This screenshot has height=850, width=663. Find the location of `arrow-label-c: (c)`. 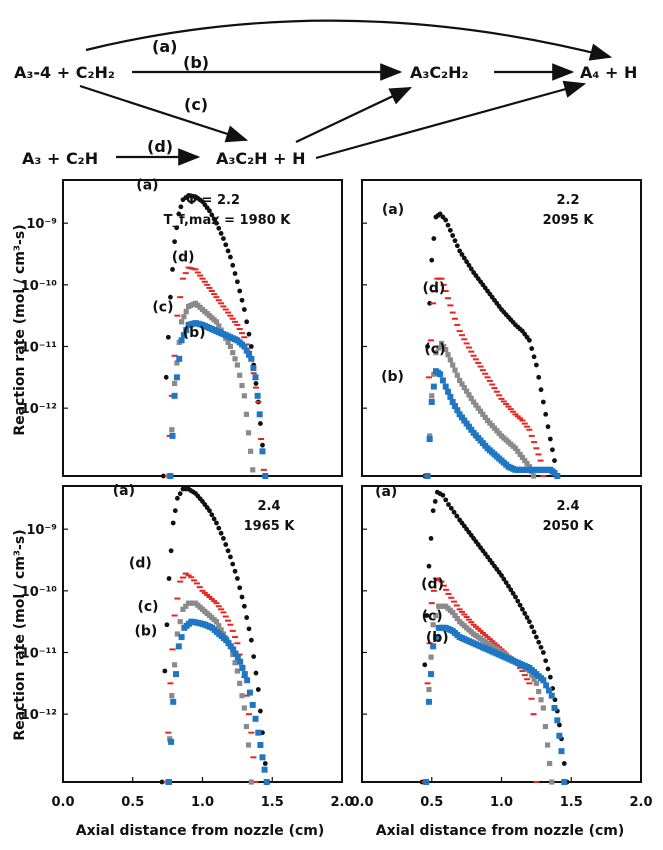

arrow-label-c: (c) is located at coordinates (196, 104).